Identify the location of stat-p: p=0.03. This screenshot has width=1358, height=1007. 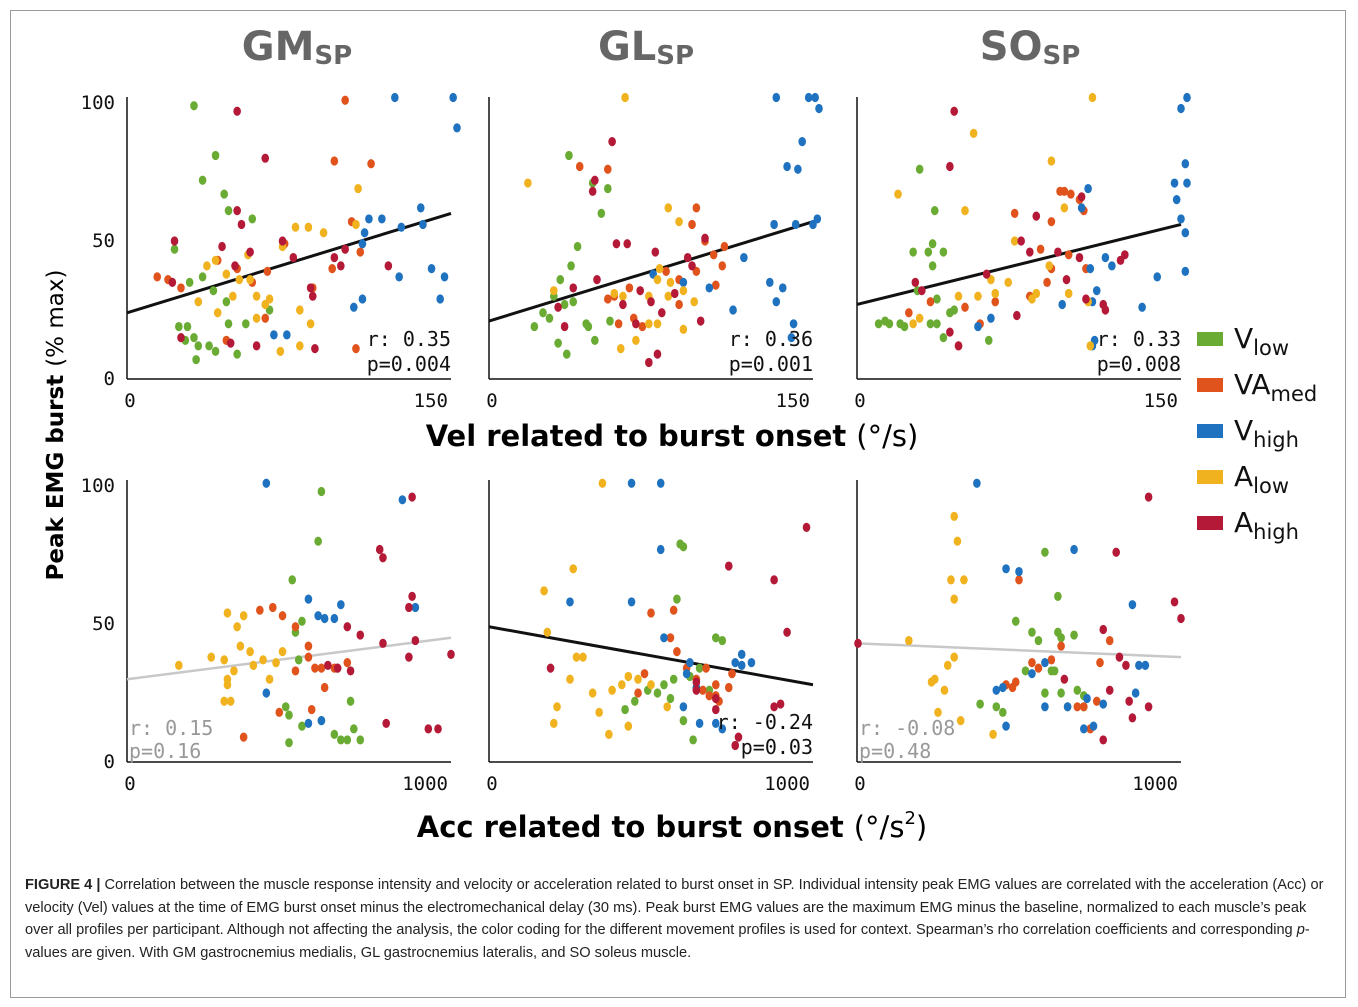
(777, 747).